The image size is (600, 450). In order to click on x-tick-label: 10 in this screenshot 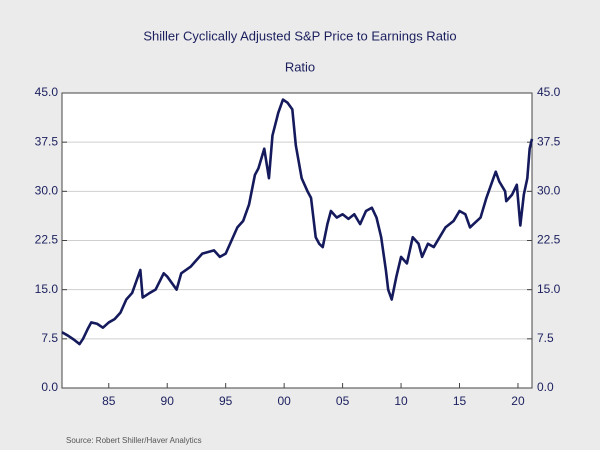, I will do `click(401, 401)`.